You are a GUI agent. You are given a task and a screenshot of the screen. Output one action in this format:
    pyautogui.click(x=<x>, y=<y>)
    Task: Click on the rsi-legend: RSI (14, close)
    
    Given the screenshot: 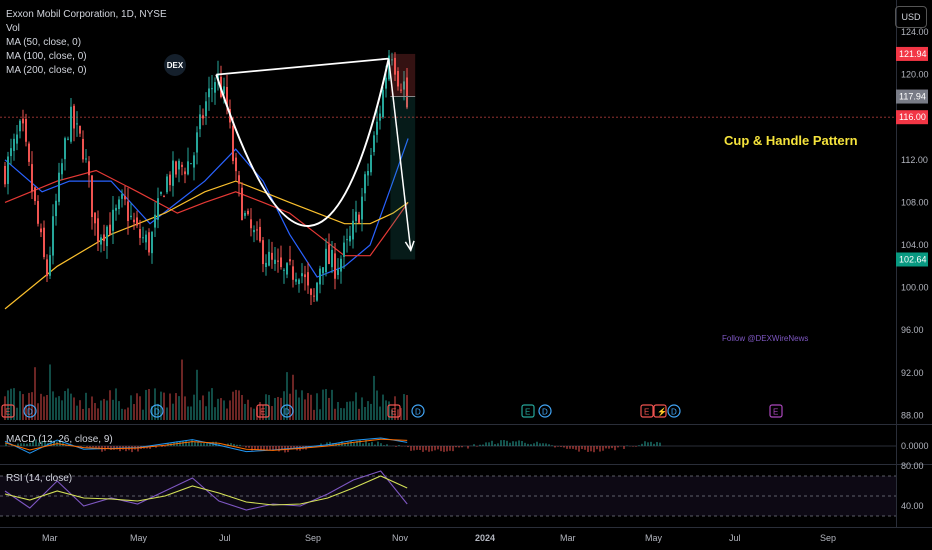 What is the action you would take?
    pyautogui.click(x=39, y=478)
    